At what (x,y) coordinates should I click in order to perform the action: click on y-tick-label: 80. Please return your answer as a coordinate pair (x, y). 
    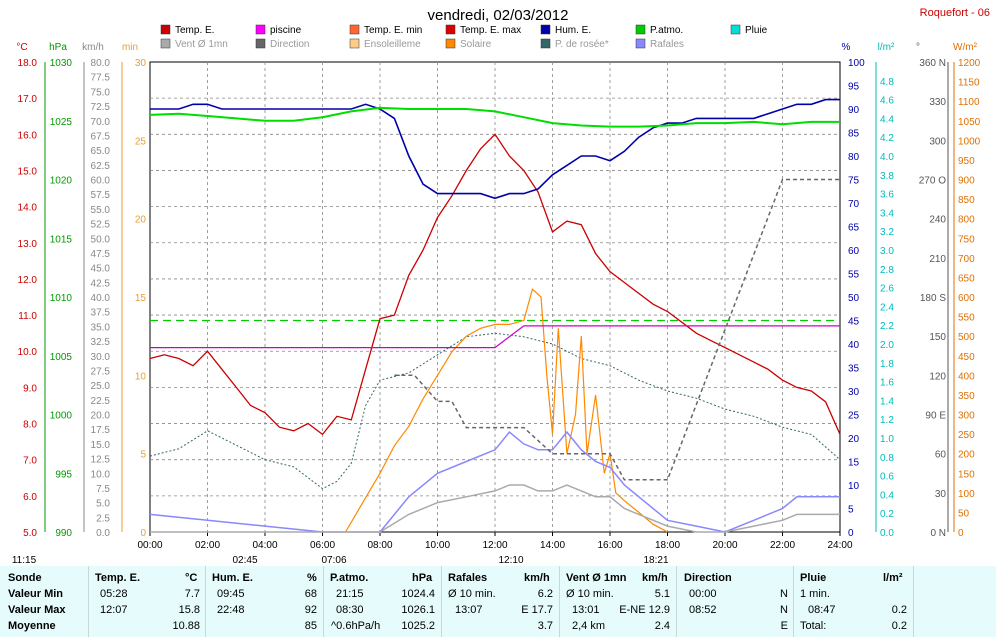
    Looking at the image, I should click on (854, 157).